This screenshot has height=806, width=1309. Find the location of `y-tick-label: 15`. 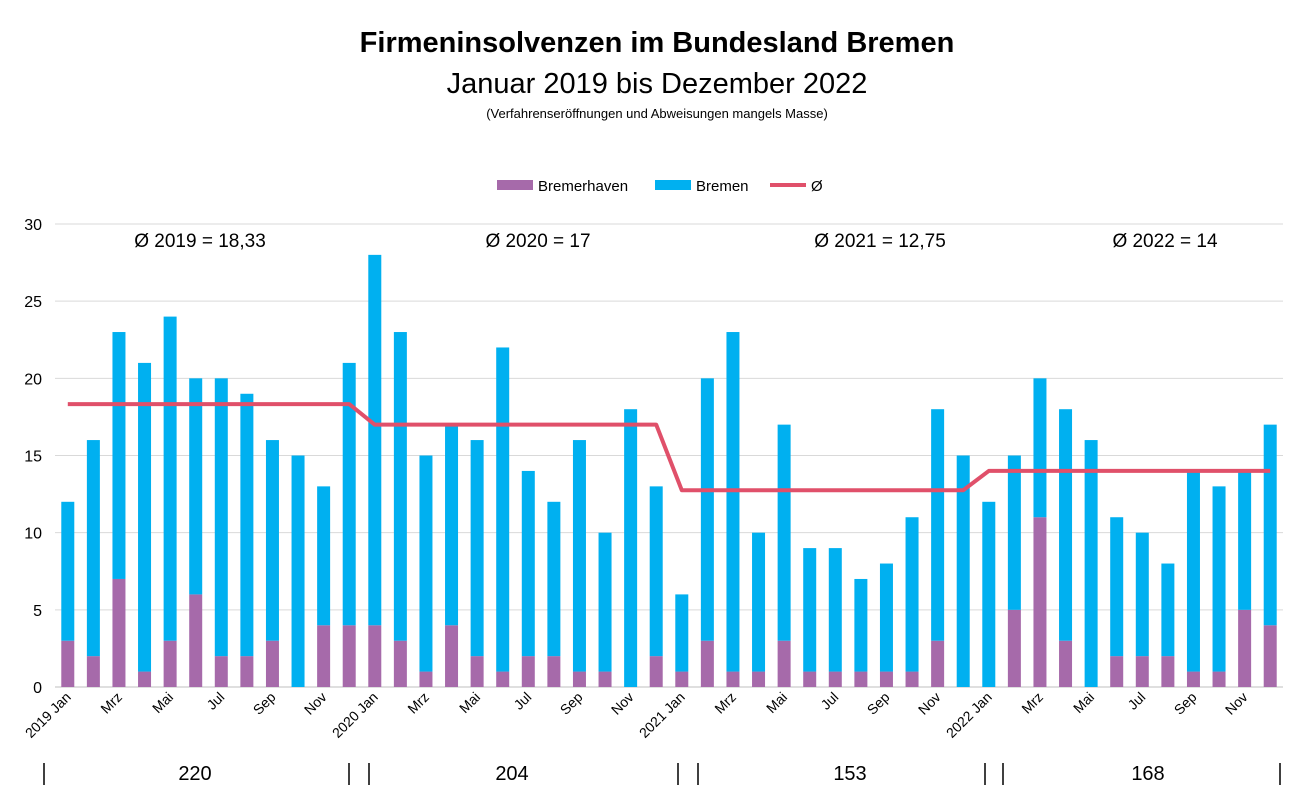

y-tick-label: 15 is located at coordinates (33, 457).